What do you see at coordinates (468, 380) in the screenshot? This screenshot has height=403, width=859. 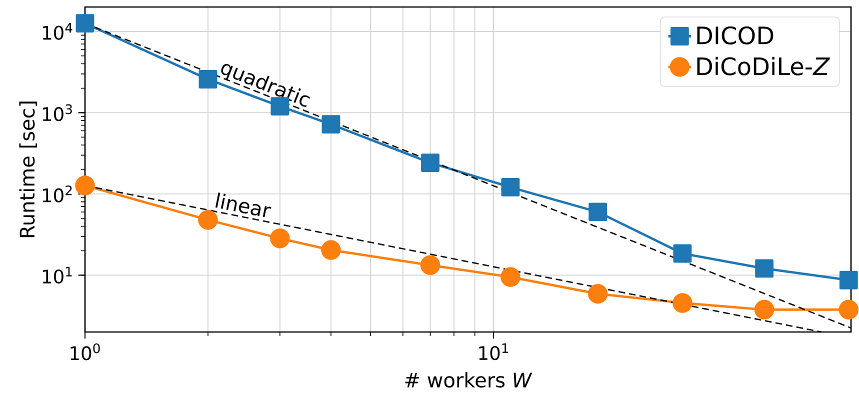 I see `x-axis-title: # workers W` at bounding box center [468, 380].